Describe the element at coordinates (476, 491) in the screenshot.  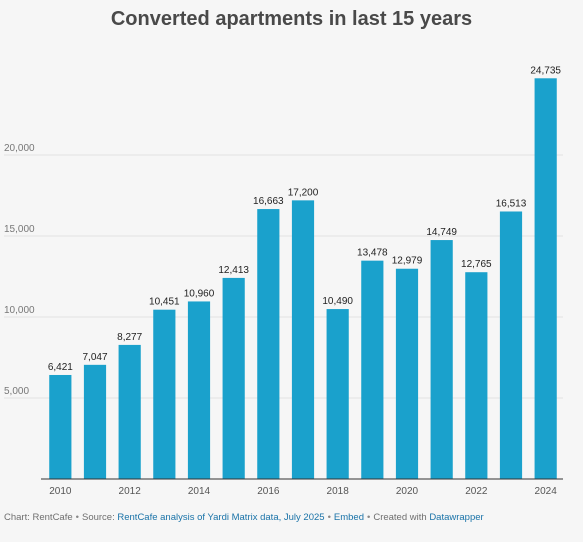
I see `x-tick-label: 2022` at that location.